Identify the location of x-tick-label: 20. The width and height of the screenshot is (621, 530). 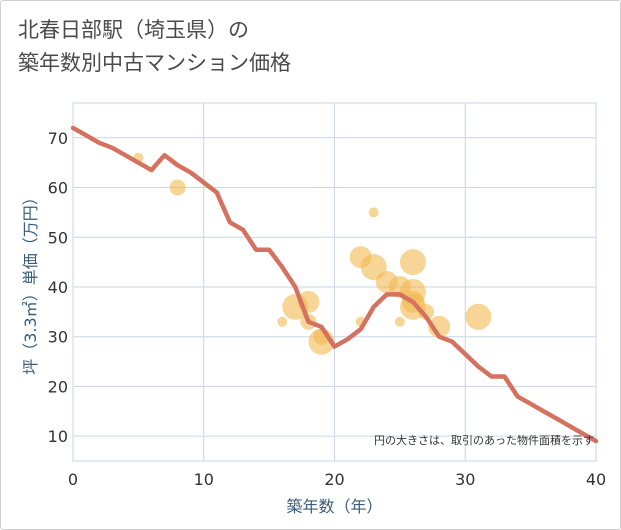
(334, 479).